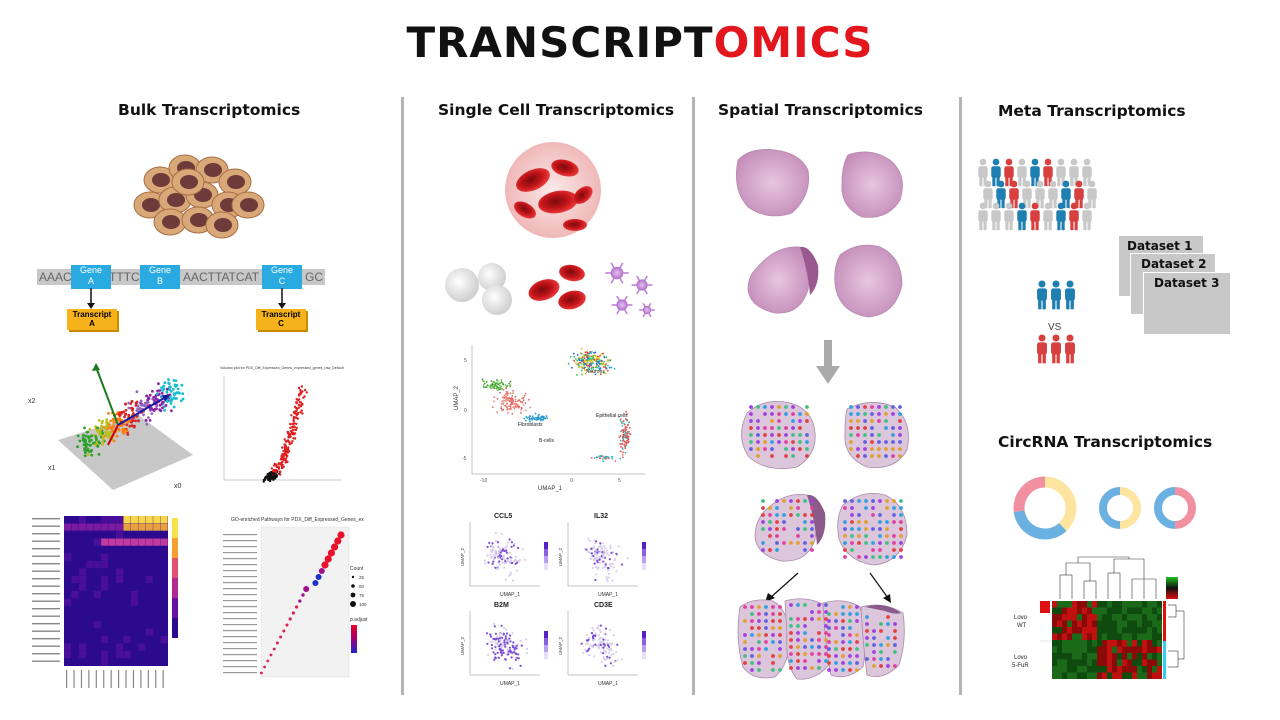  What do you see at coordinates (159, 281) in the screenshot?
I see `gene-b-sub: B` at bounding box center [159, 281].